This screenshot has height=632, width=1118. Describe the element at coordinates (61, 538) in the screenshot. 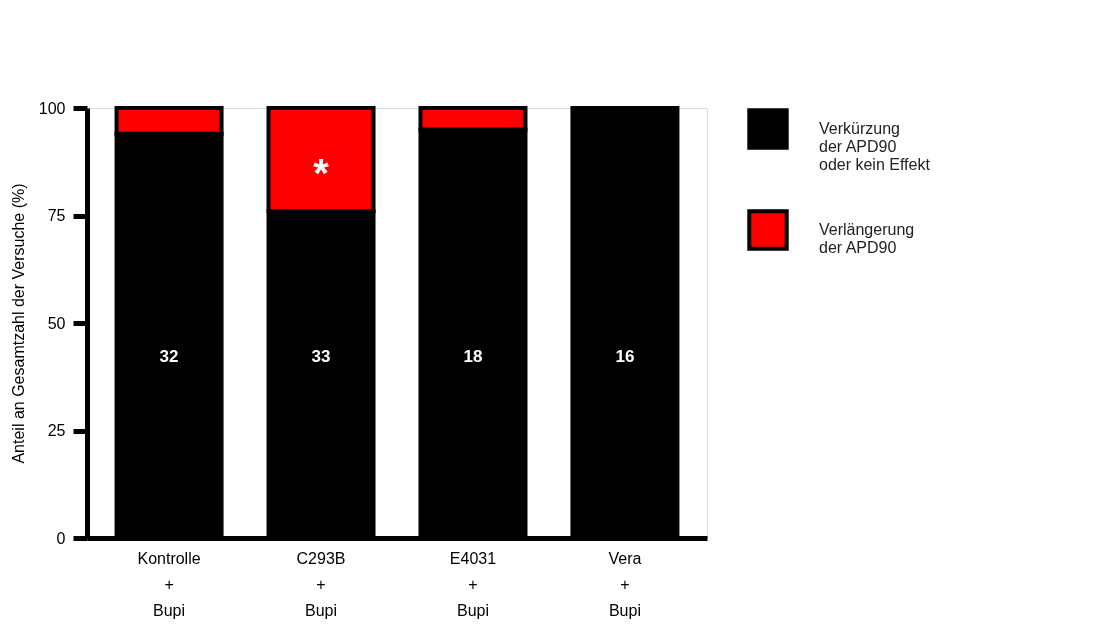

I see `y-tick-label: 0` at that location.